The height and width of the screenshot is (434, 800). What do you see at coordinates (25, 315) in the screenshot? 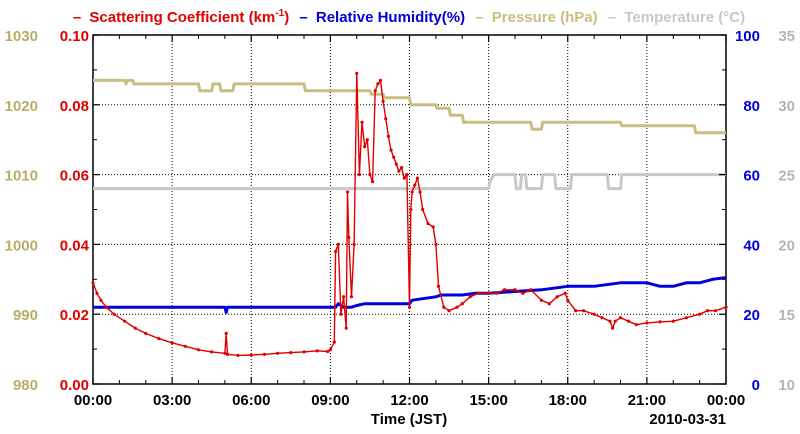
I see `pressure-tick-label: 990` at bounding box center [25, 315].